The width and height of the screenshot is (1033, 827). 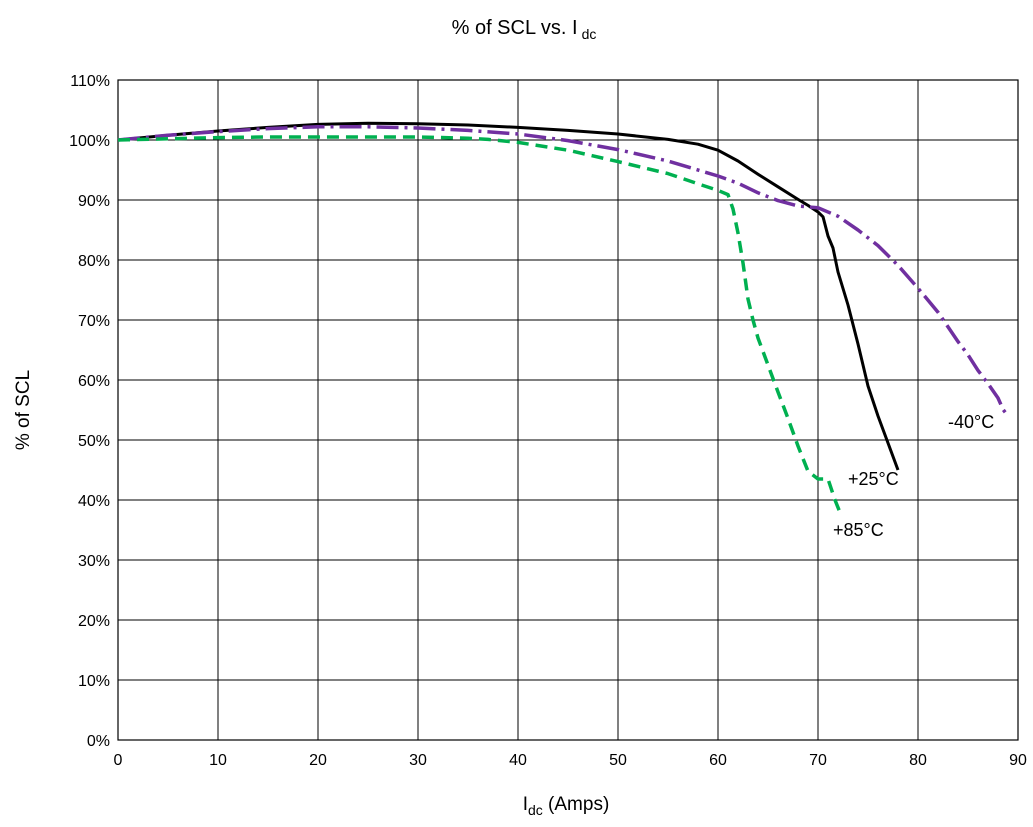 What do you see at coordinates (94, 681) in the screenshot?
I see `y-tick-label: 10%` at bounding box center [94, 681].